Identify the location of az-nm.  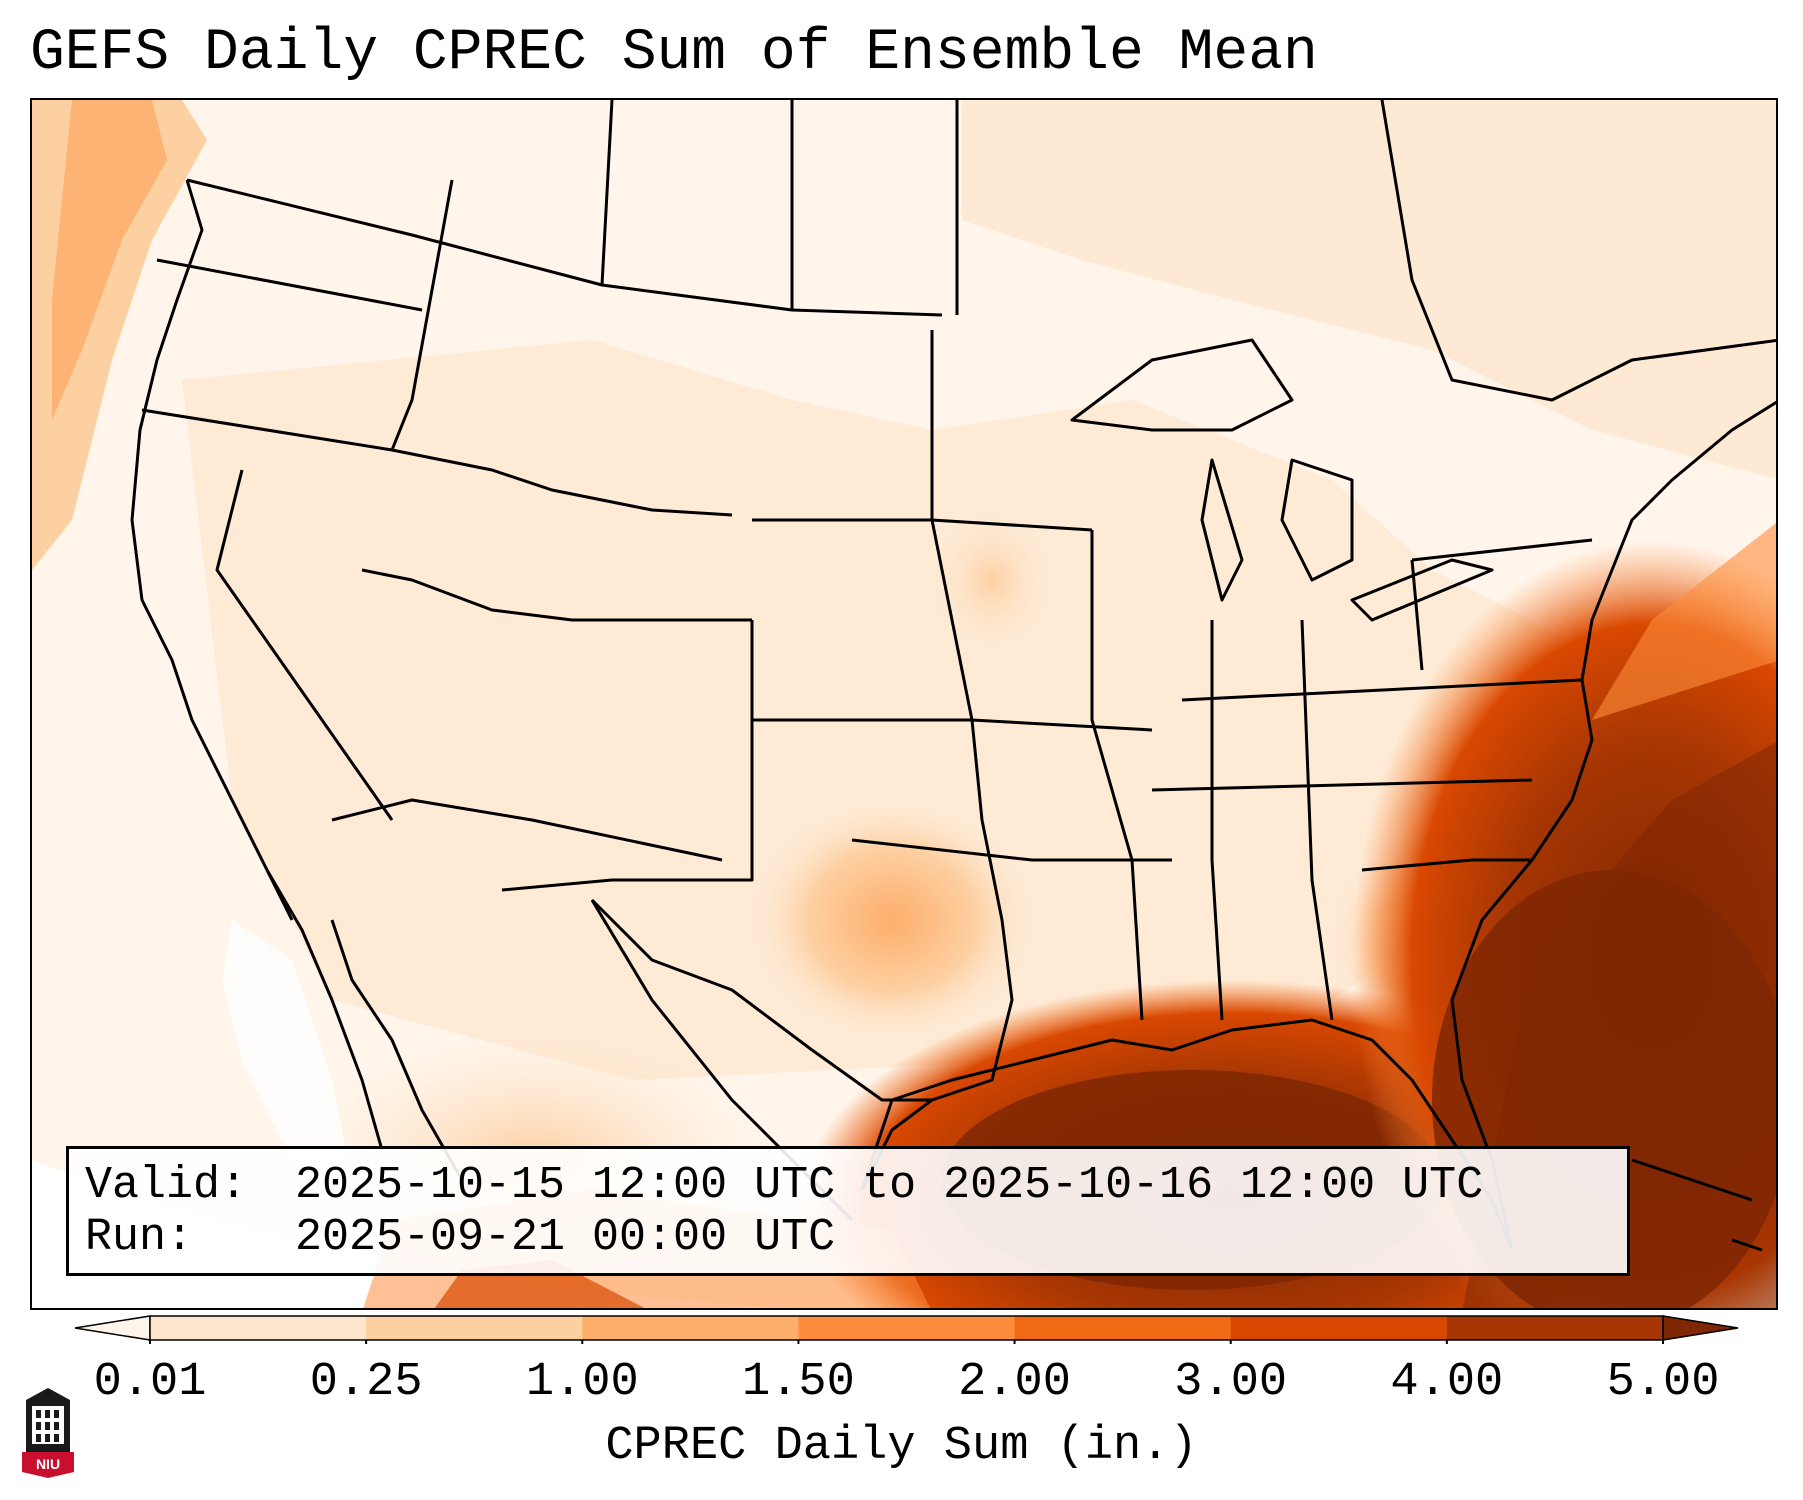
(527, 830).